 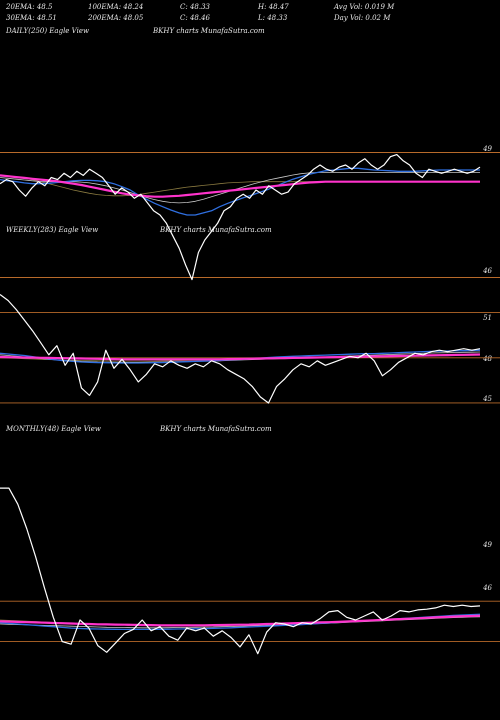 I want to click on stat-avg-vol: Avg Vol: 0.019 M, so click(x=364, y=7).